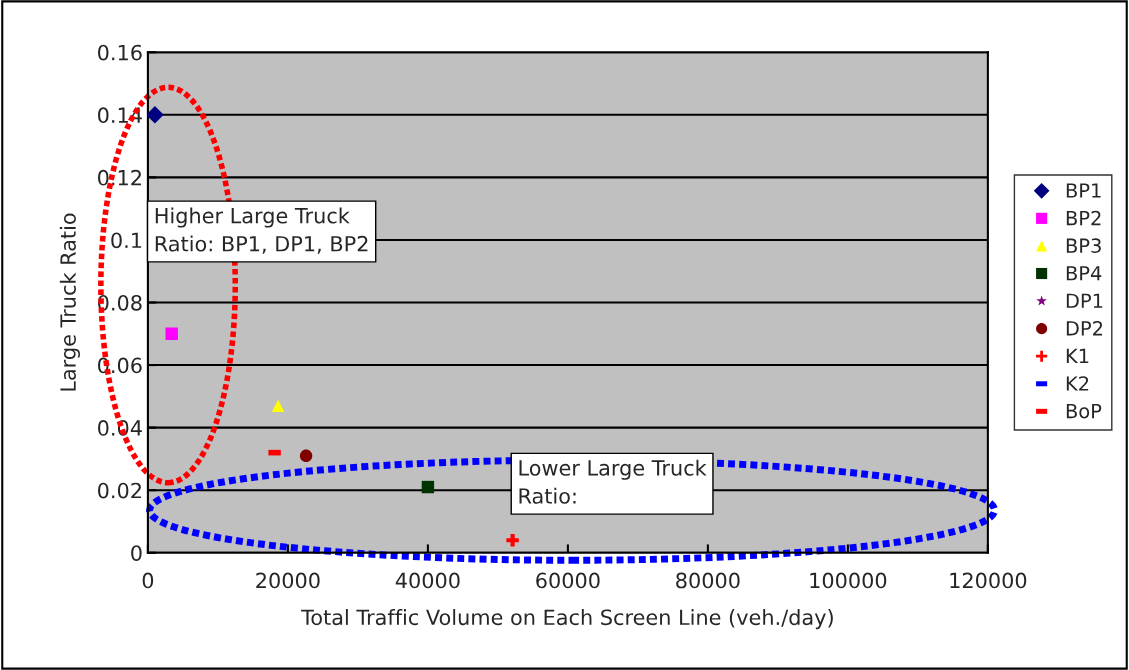 Image resolution: width=1129 pixels, height=670 pixels. Describe the element at coordinates (136, 553) in the screenshot. I see `y-tick-label: 0` at that location.